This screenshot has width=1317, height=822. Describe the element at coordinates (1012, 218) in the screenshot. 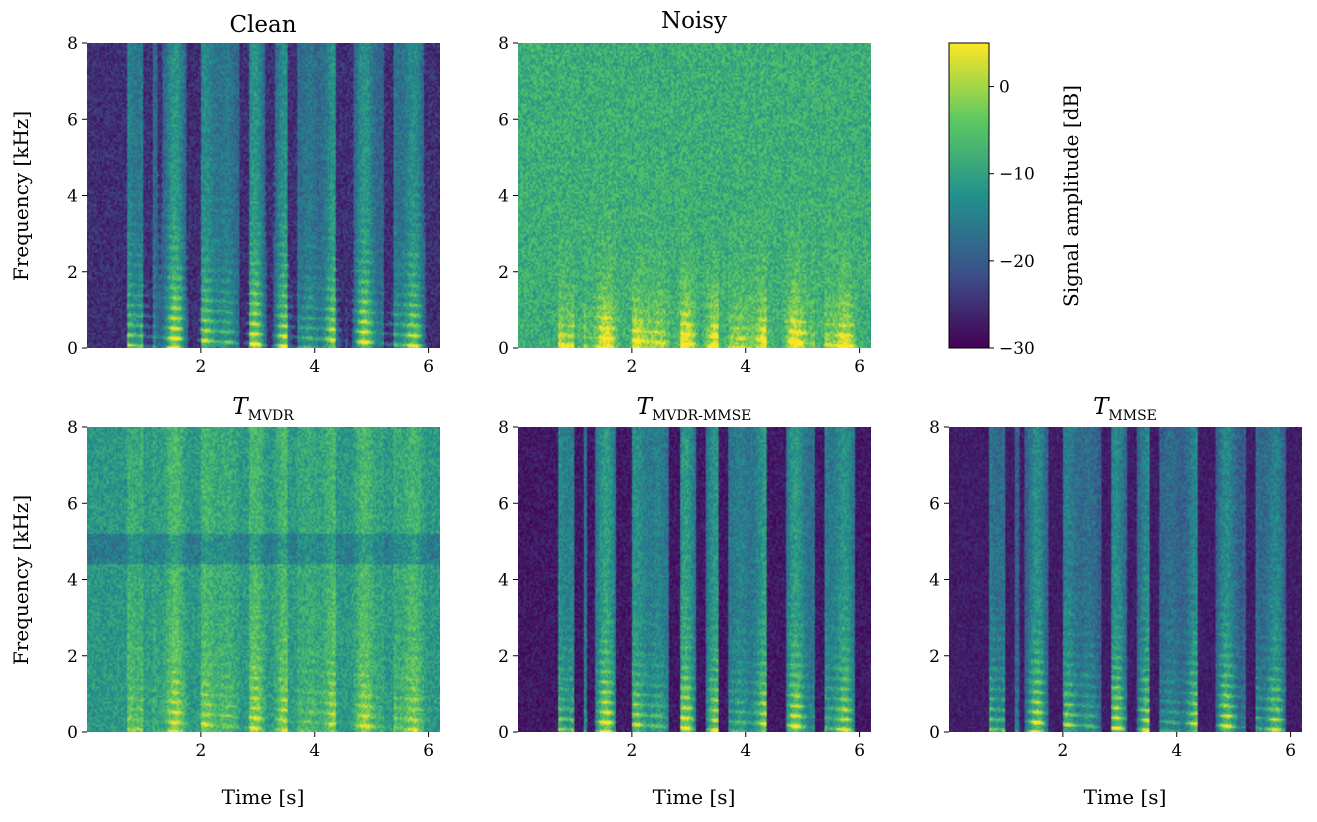

I see `colorbar-ticks: 0 −10 −20 −30` at that location.